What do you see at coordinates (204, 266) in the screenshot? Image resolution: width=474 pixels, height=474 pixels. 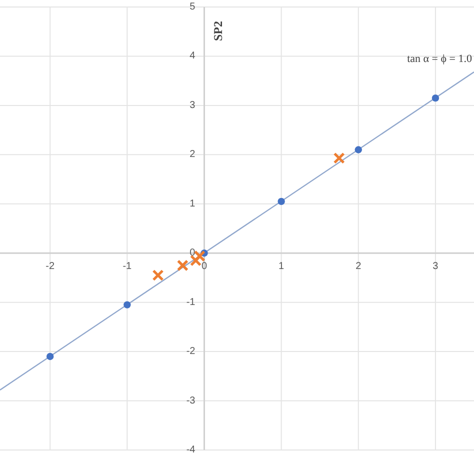 I see `x-tick-label: 0` at bounding box center [204, 266].